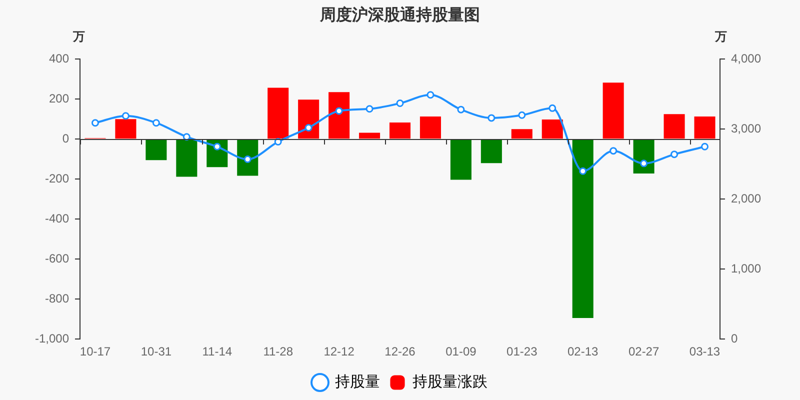 This screenshot has width=800, height=400. Describe the element at coordinates (400, 351) in the screenshot. I see `x-tick-label: 12-26` at that location.